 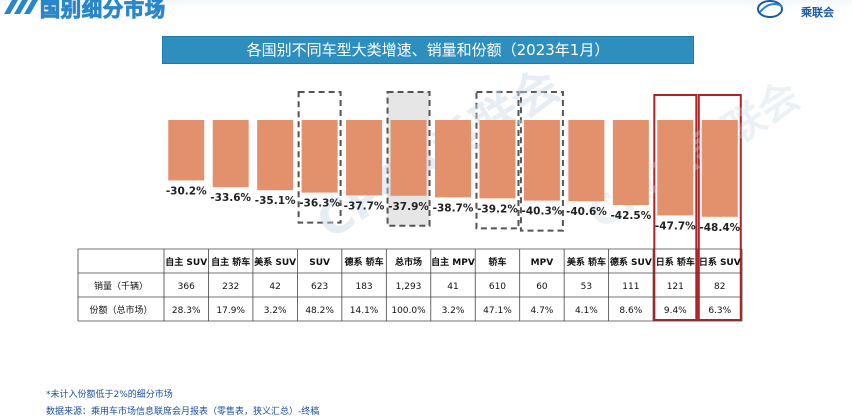 I want to click on table-cell-0-9: 53, so click(x=586, y=287).